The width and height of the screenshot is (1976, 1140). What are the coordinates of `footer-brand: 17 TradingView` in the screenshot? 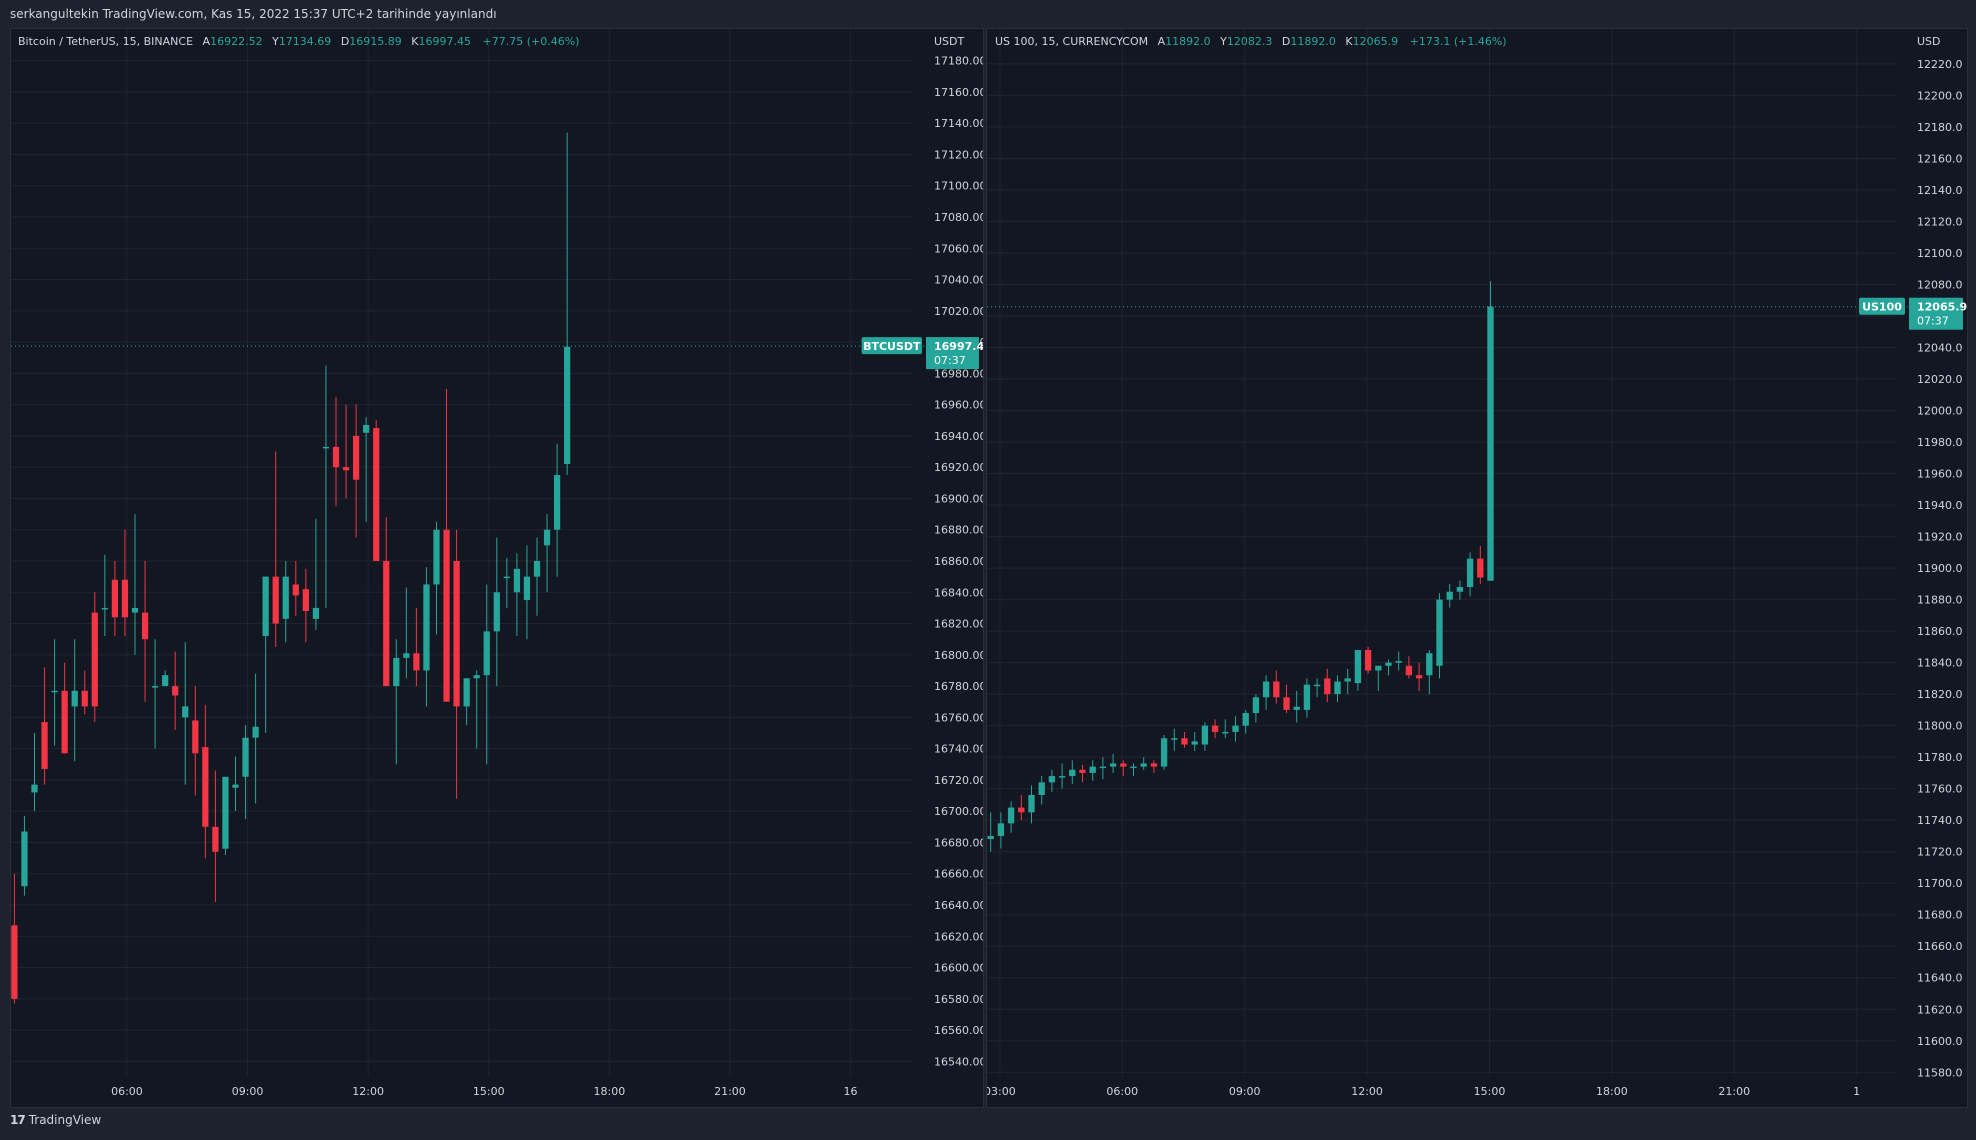 It's located at (55, 1120).